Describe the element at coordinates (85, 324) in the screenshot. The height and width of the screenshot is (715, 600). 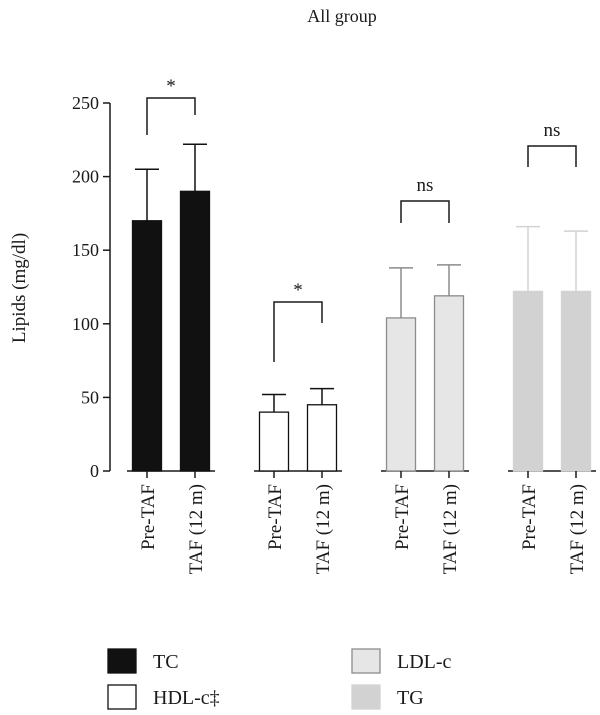
I see `y-tick-label: 100` at that location.